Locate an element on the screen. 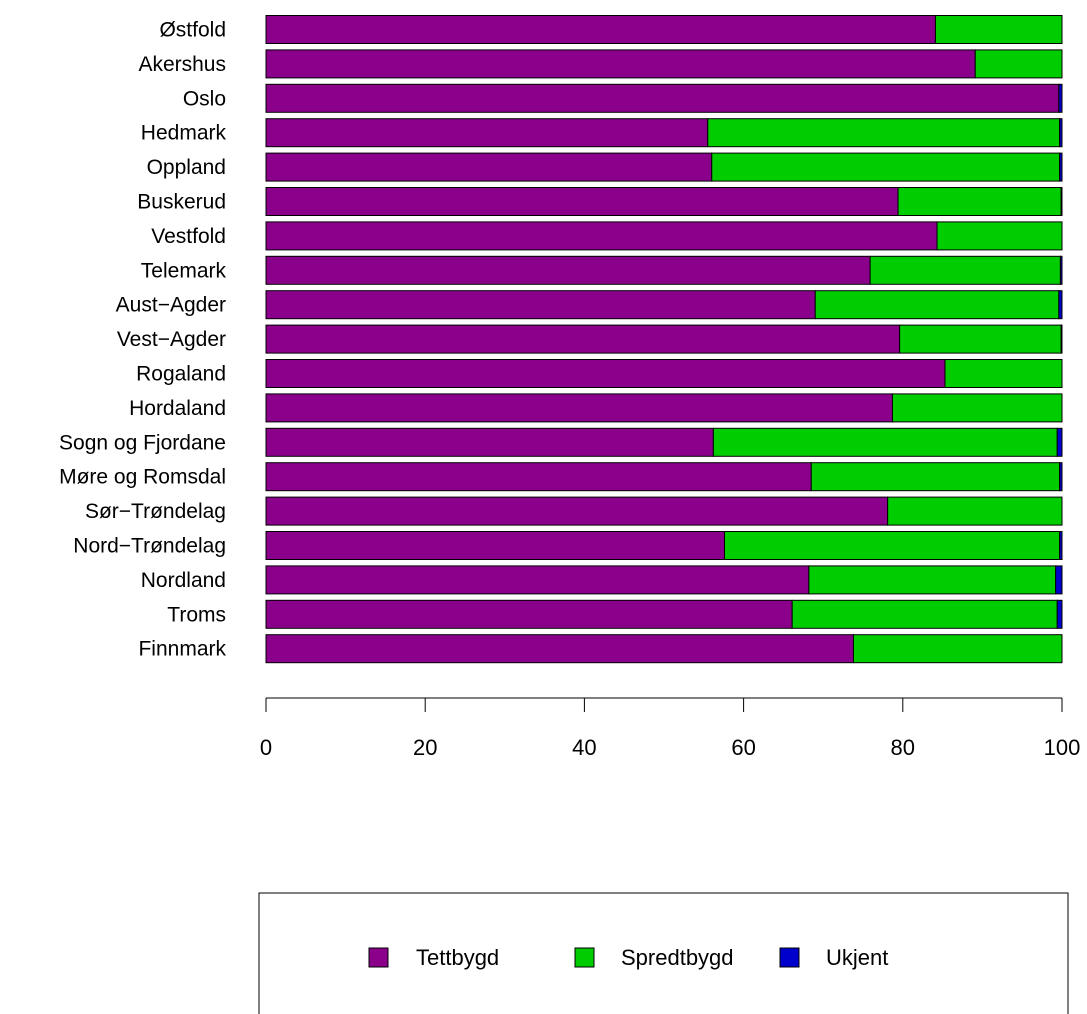 Image resolution: width=1087 pixels, height=1014 pixels. x-tick-label: 40 is located at coordinates (584, 747).